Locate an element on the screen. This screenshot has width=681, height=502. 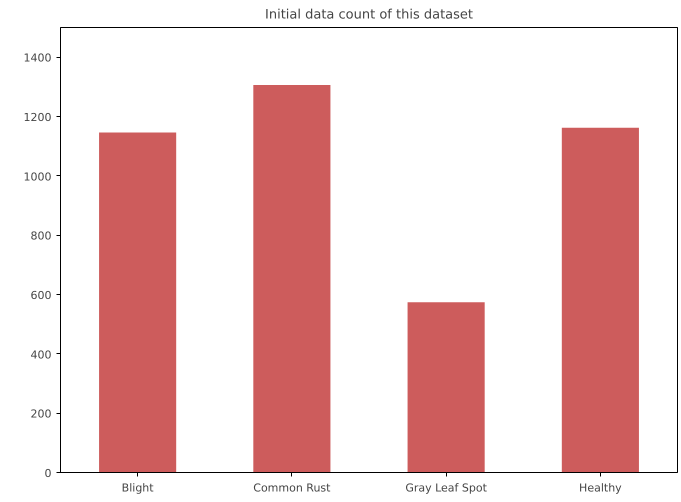
y-tick-label: 200 is located at coordinates (41, 414).